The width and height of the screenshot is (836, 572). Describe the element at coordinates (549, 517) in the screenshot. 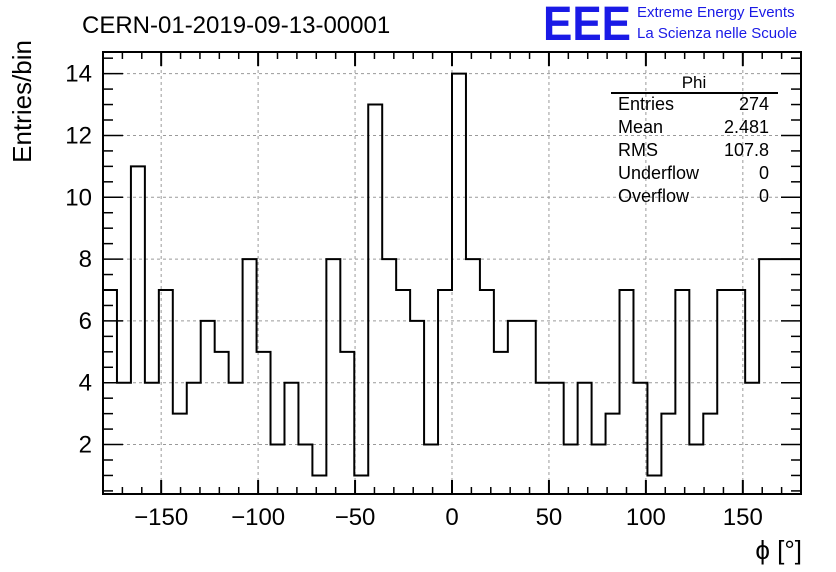

I see `x-tick-label: 50` at that location.